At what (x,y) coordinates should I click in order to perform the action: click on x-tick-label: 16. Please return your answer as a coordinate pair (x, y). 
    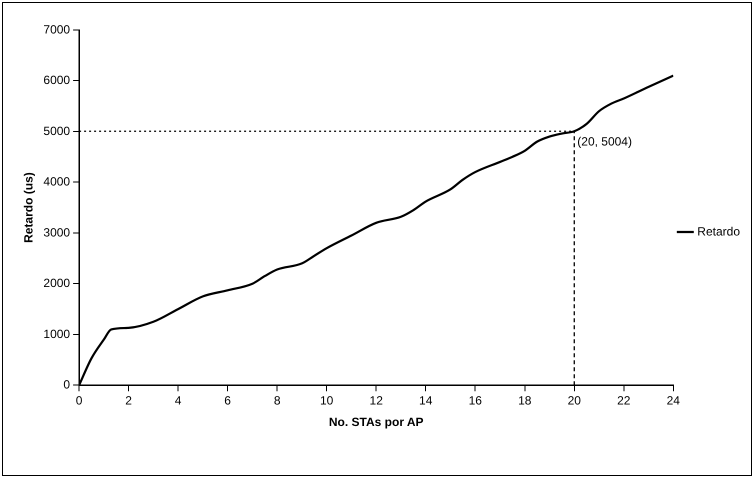
    Looking at the image, I should click on (475, 401).